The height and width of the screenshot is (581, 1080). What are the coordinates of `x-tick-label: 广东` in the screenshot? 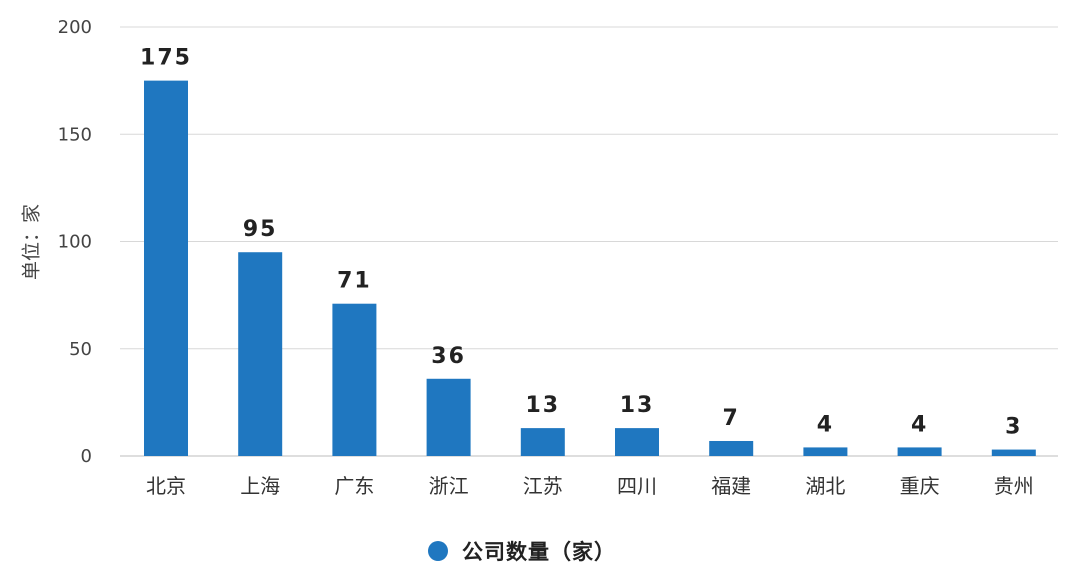 It's located at (354, 486).